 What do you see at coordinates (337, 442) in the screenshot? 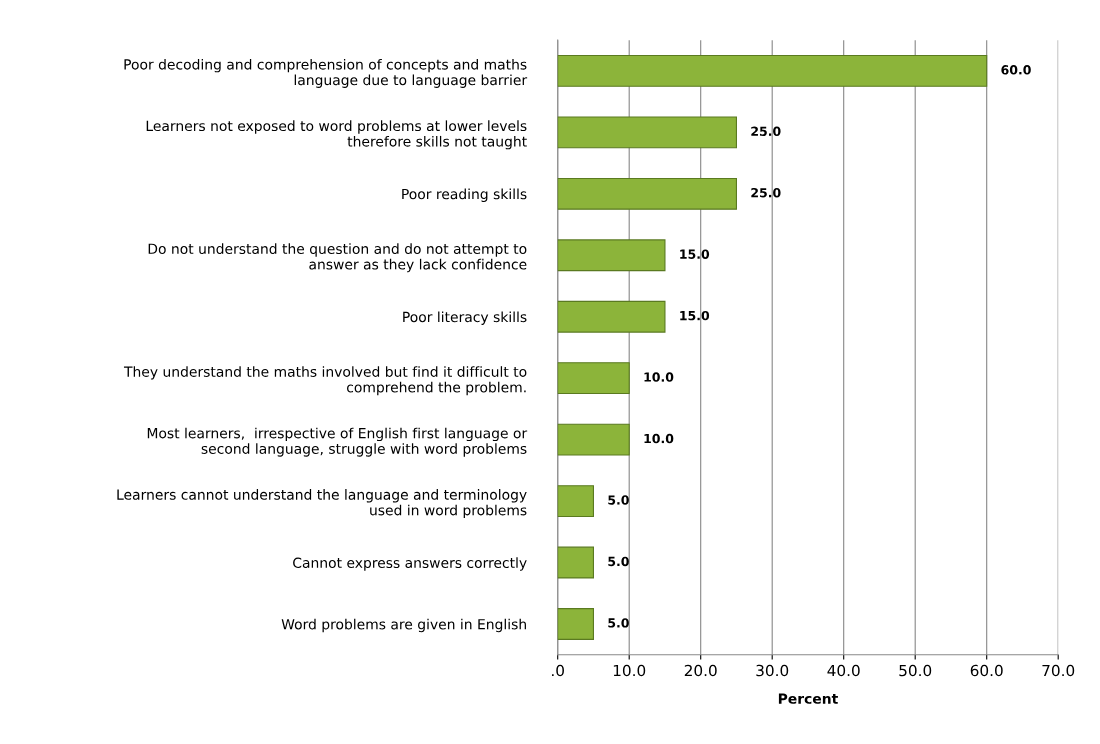
I see `y-tick-label: Most learners, irrespective of English first language or second language, struggle with word problems` at bounding box center [337, 442].